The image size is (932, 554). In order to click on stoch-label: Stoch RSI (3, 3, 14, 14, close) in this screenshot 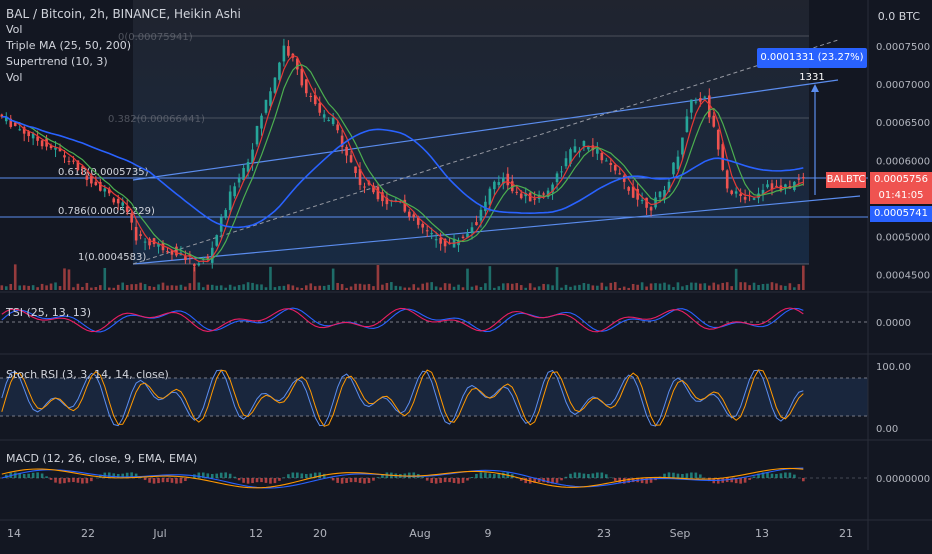, I will do `click(87, 374)`.